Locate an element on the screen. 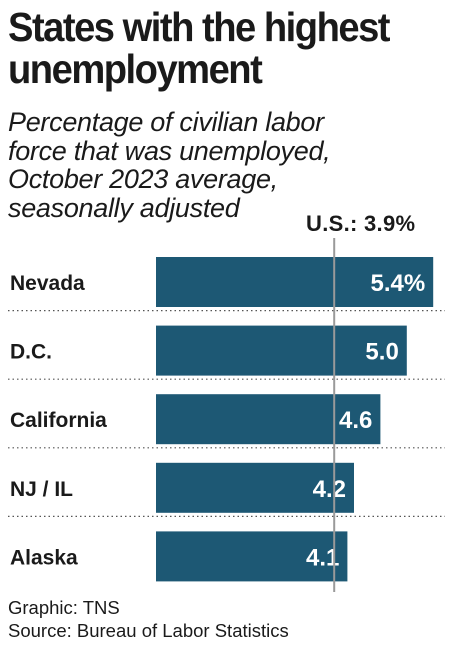 This screenshot has width=457, height=658. value-label: 5.4% is located at coordinates (397, 283).